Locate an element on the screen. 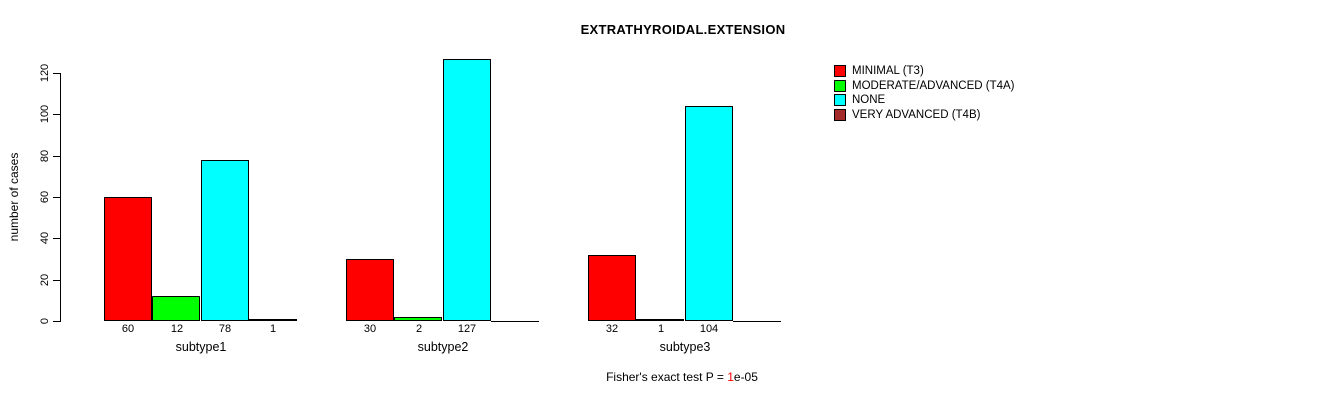  group-label: subtype1 is located at coordinates (201, 347).